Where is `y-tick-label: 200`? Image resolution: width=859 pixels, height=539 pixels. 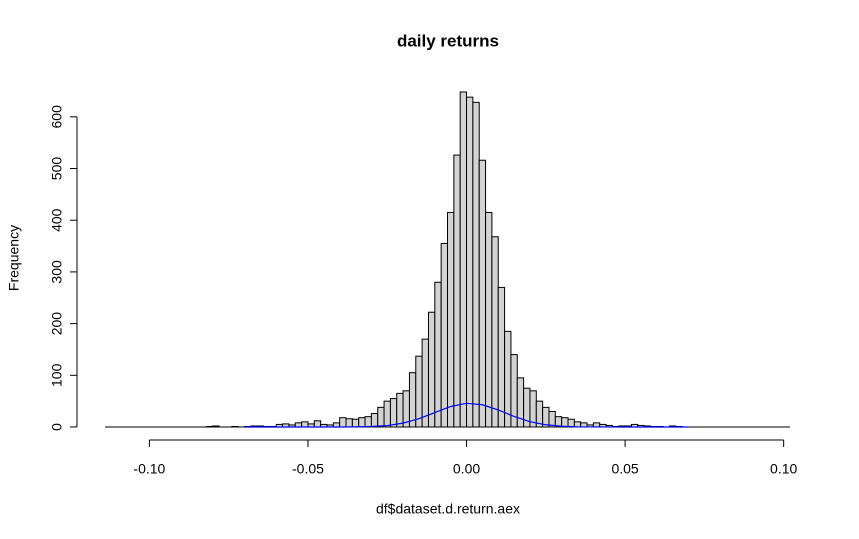
y-tick-label: 200 is located at coordinates (57, 324).